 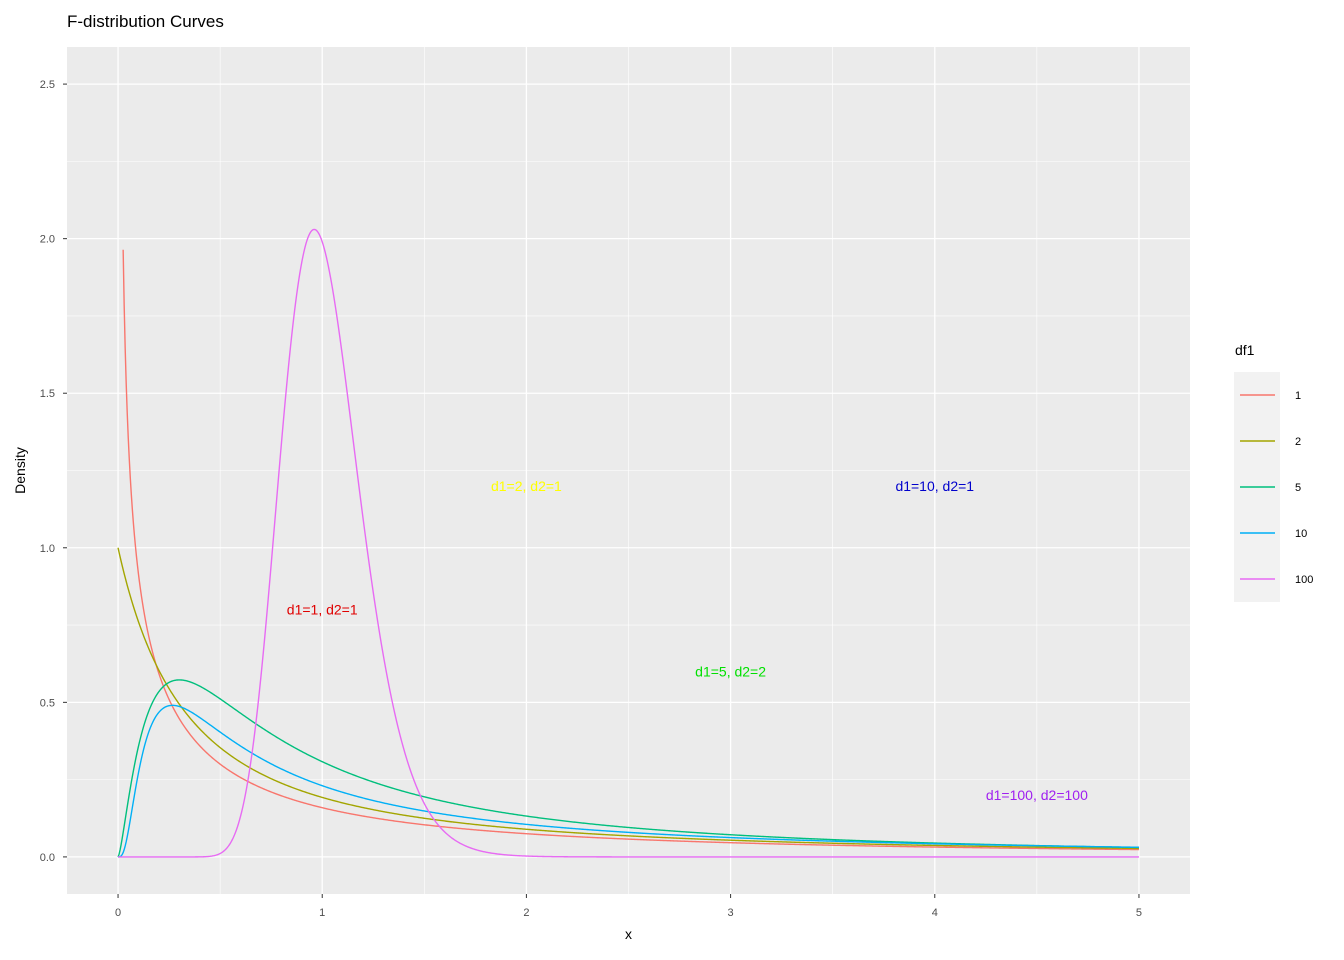 What do you see at coordinates (20, 470) in the screenshot?
I see `y-axis-title: Density` at bounding box center [20, 470].